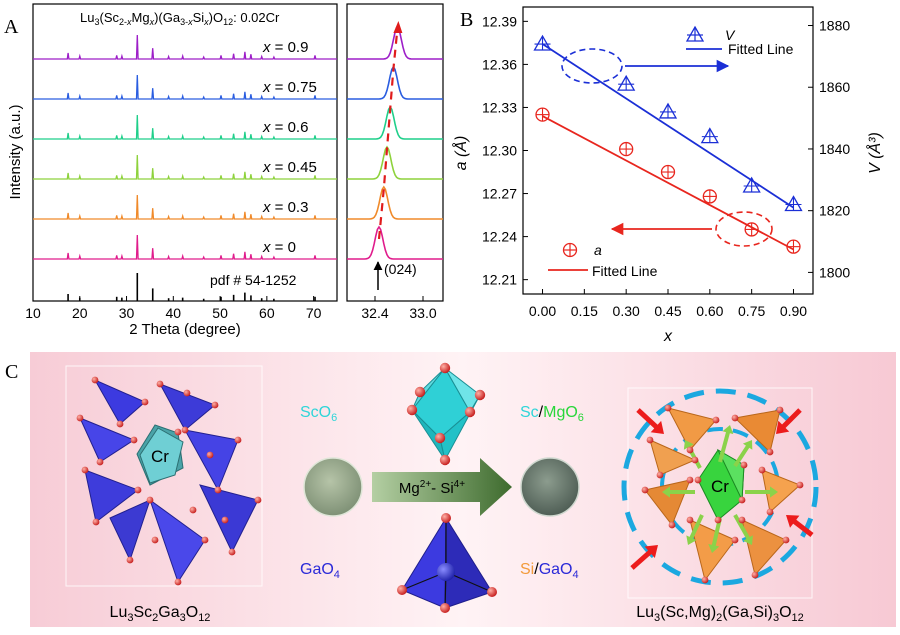  Describe the element at coordinates (688, 612) in the screenshot. I see `caption-text: (Sc,Mg)` at that location.